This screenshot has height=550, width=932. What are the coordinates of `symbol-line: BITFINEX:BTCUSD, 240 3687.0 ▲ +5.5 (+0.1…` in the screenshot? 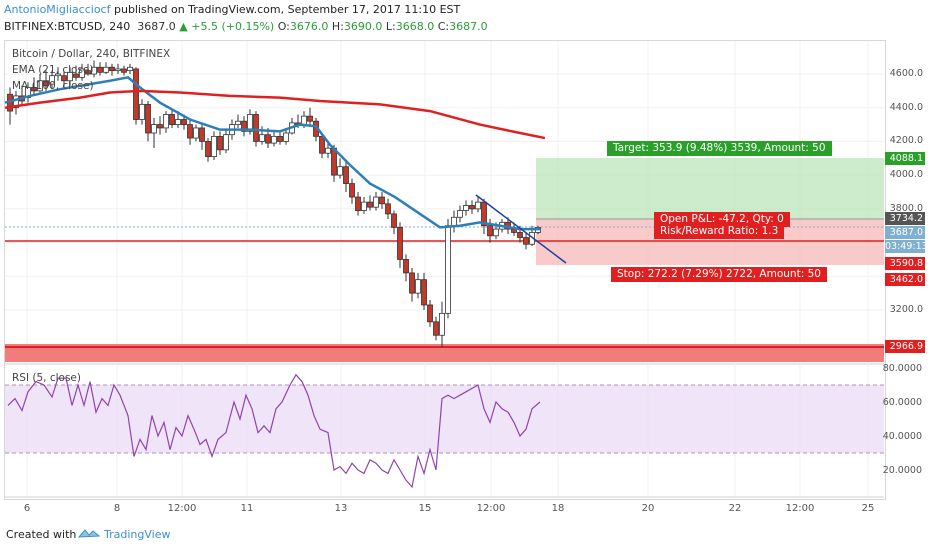 It's located at (246, 26).